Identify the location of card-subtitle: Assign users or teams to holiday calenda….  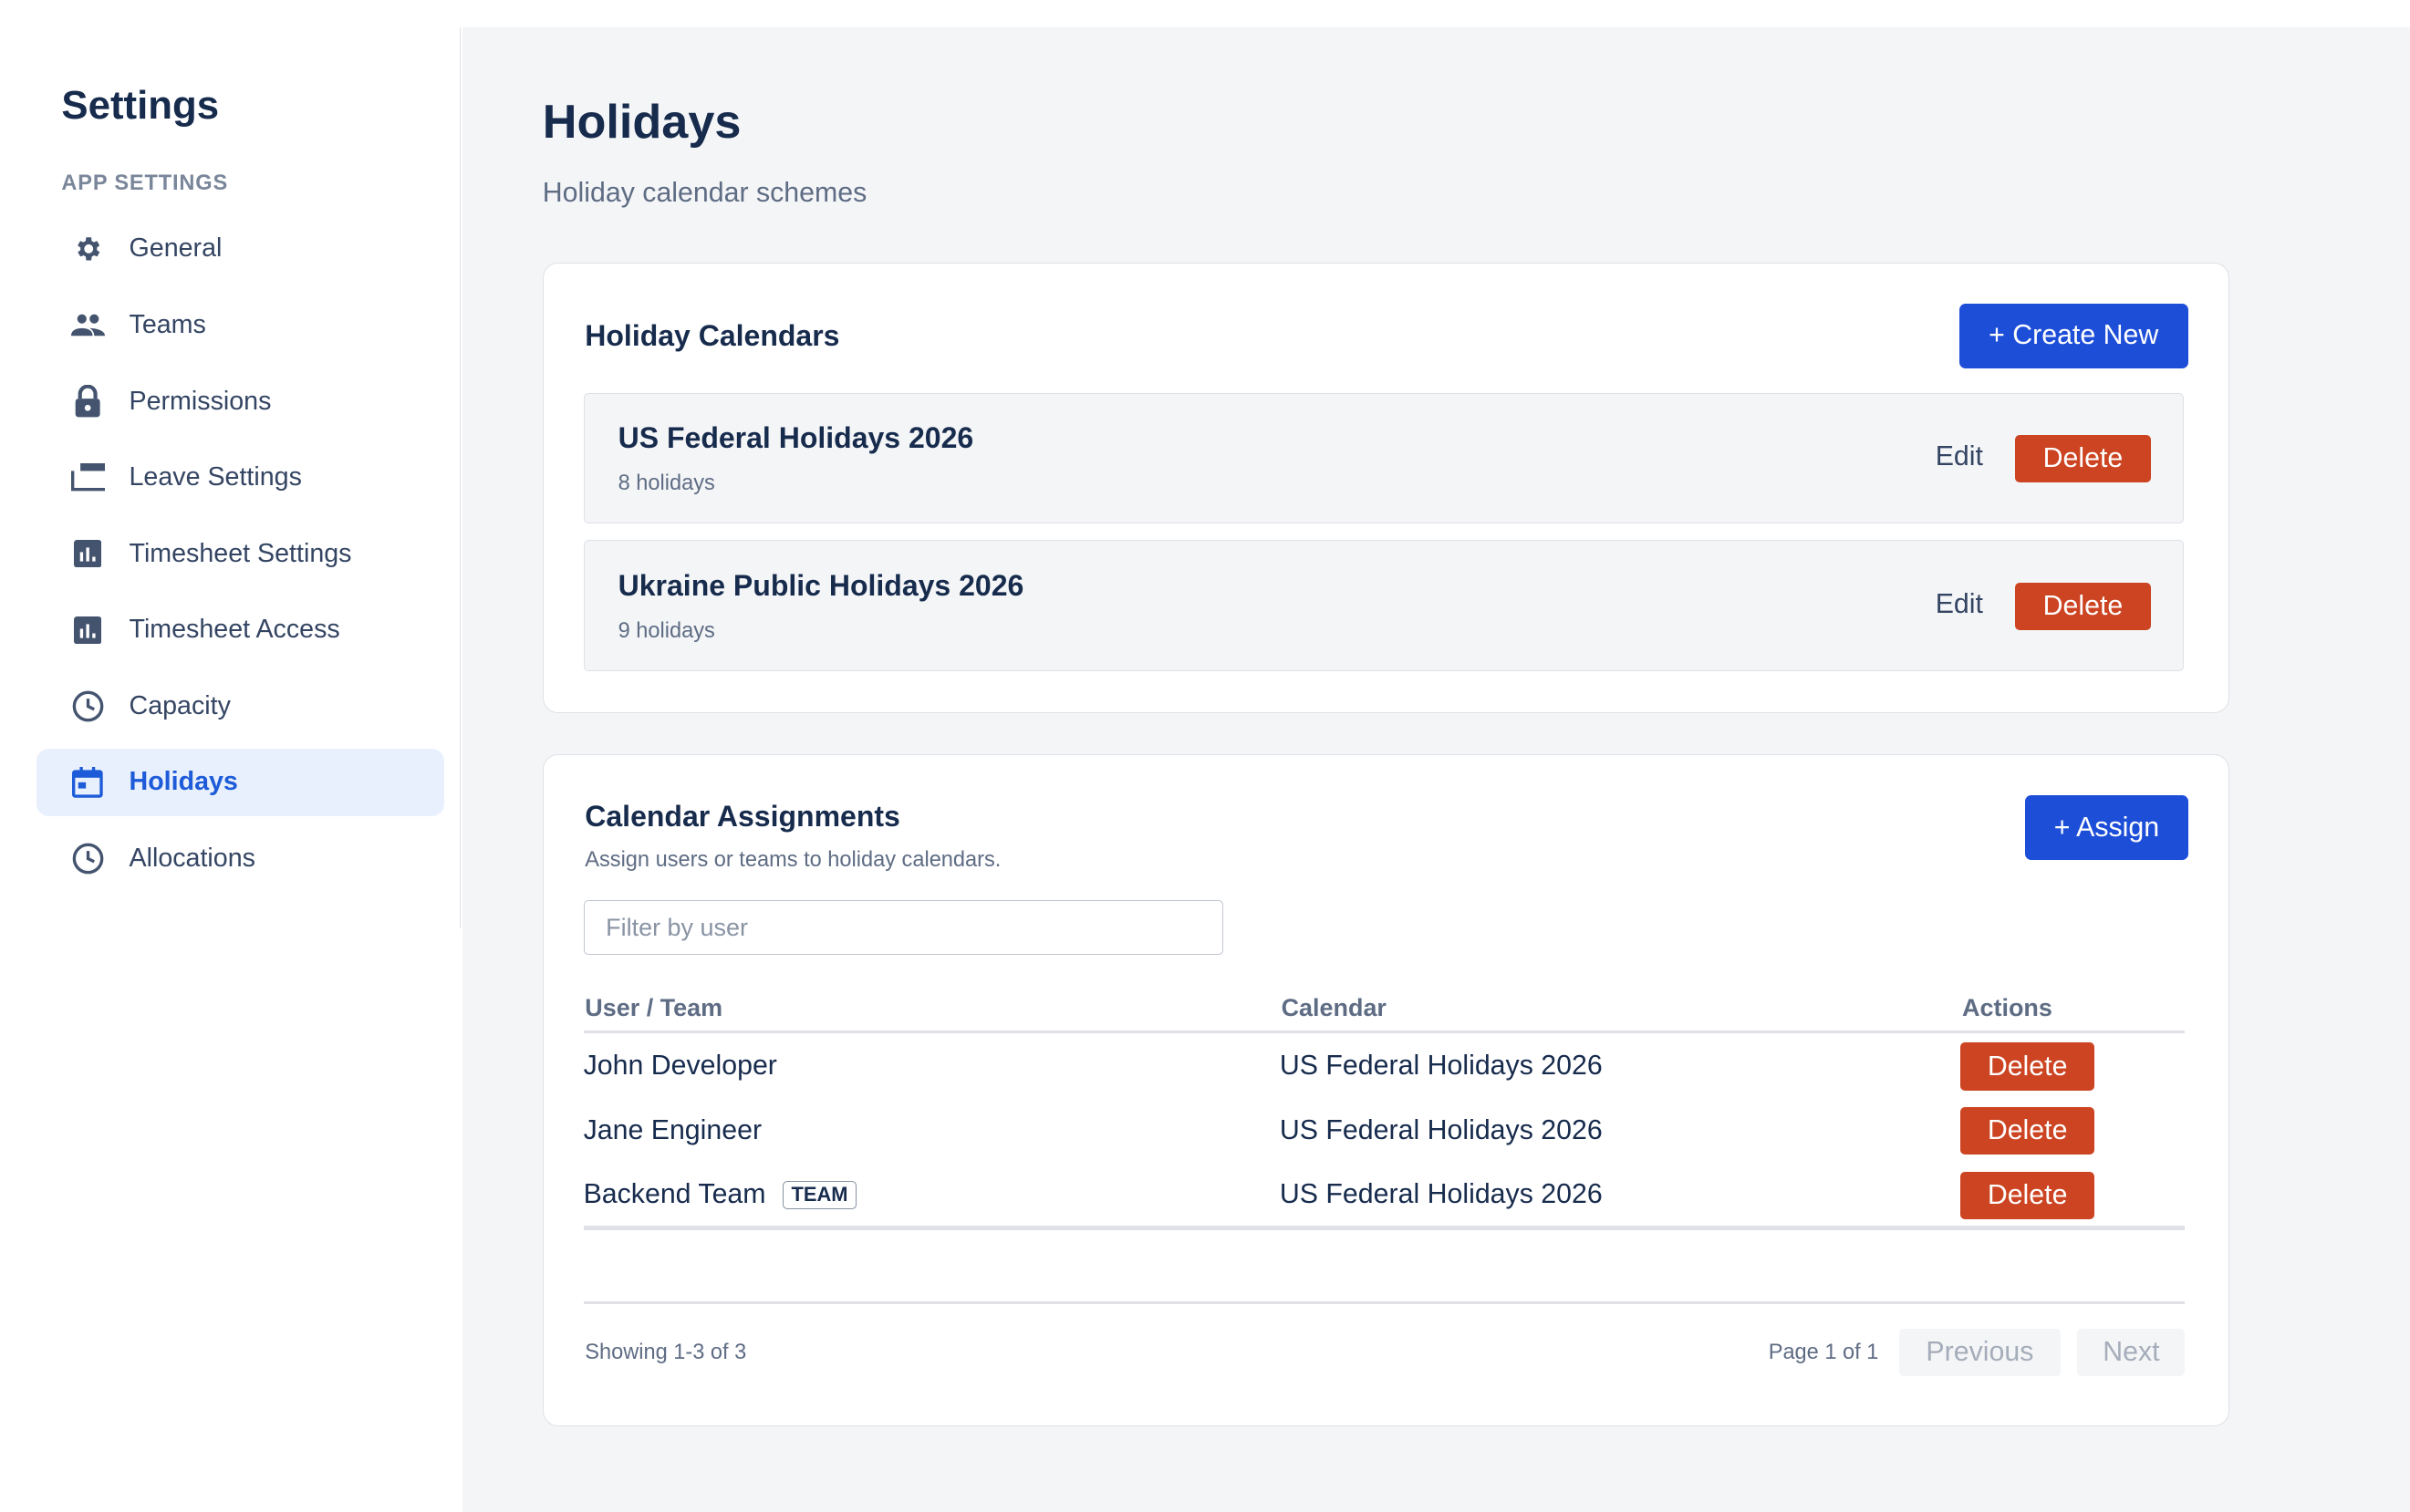
(794, 859).